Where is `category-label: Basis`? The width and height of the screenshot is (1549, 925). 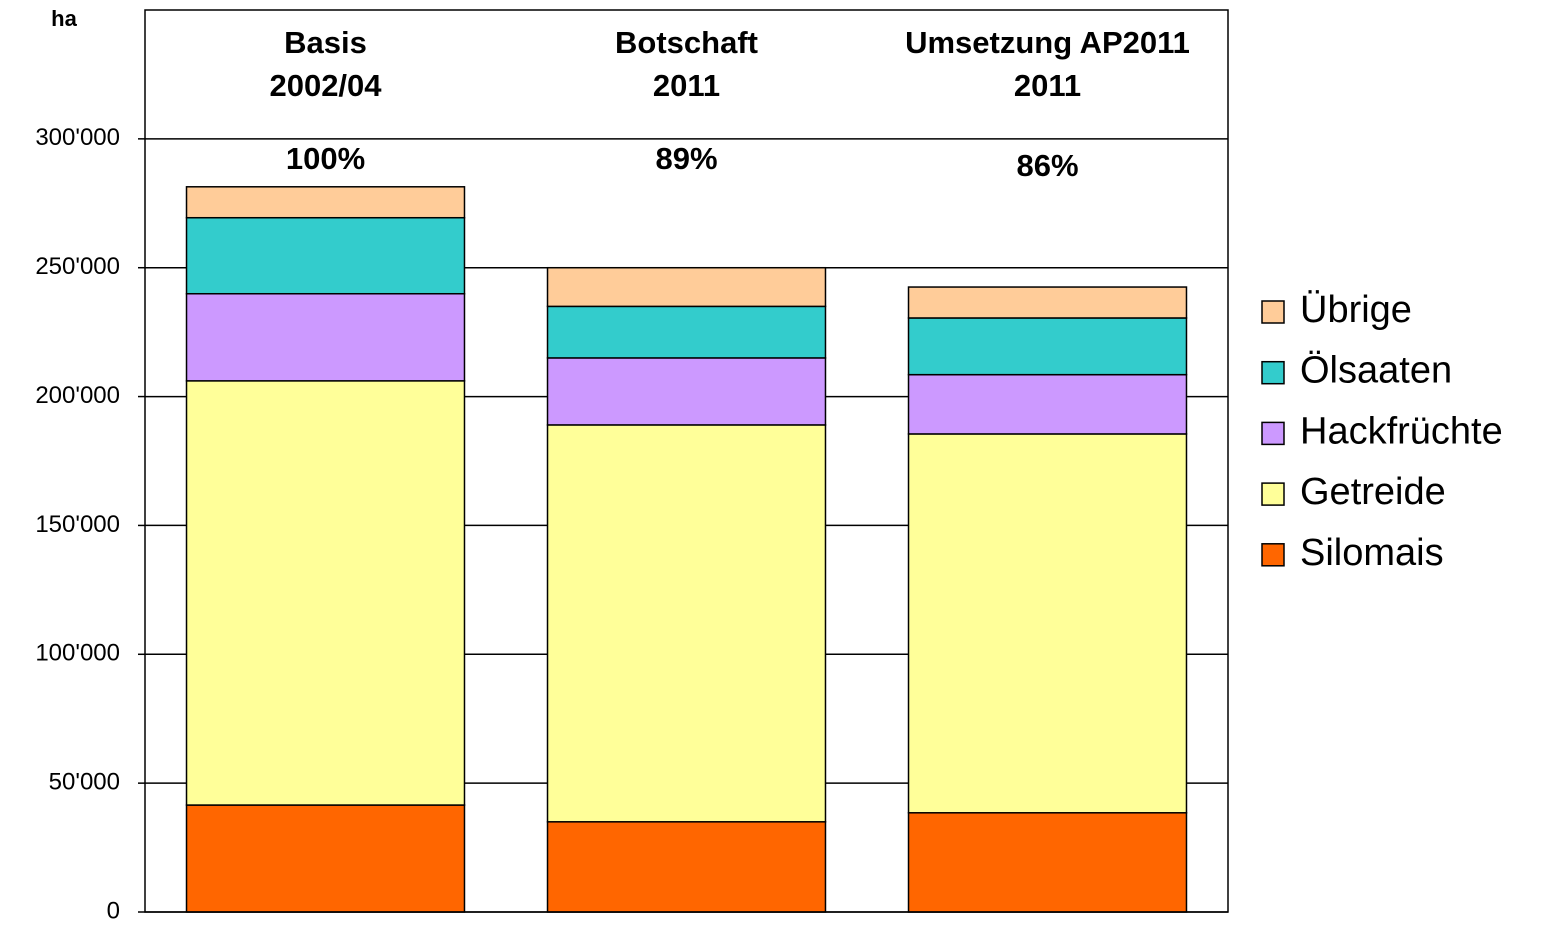
category-label: Basis is located at coordinates (325, 42).